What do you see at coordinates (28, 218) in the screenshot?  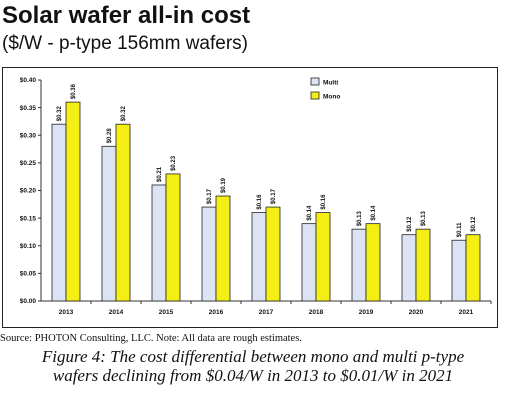 I see `y-tick-label: $0.15` at bounding box center [28, 218].